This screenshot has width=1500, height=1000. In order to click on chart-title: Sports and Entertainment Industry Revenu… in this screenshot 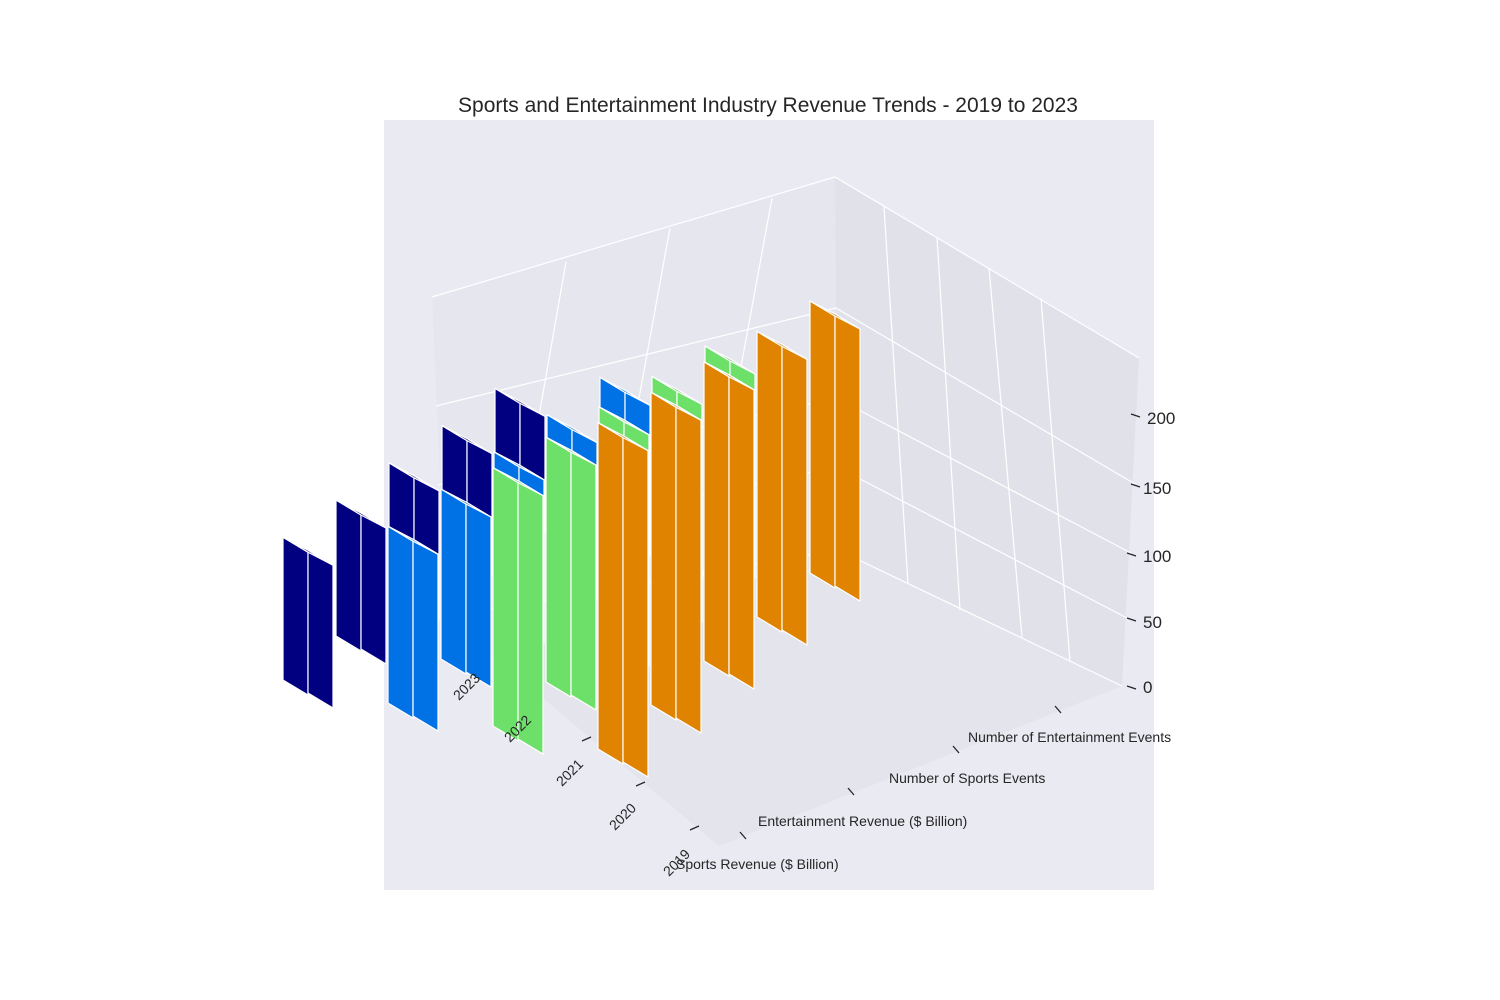, I will do `click(768, 105)`.